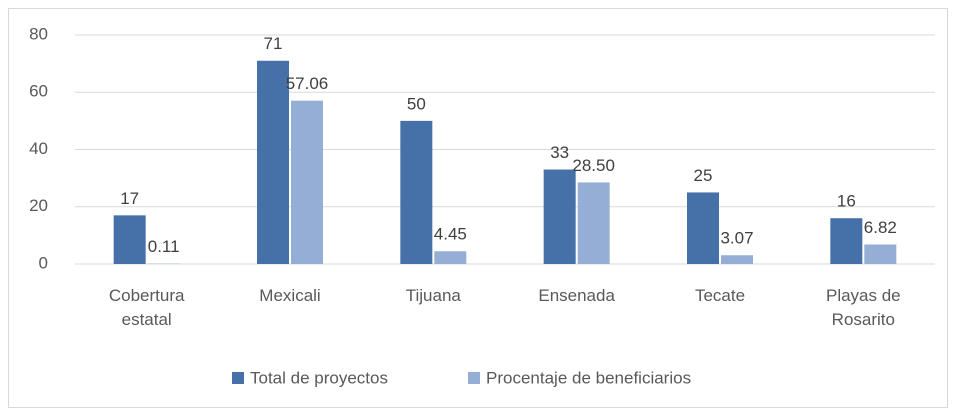 The height and width of the screenshot is (413, 956). What do you see at coordinates (416, 103) in the screenshot?
I see `data-label: 50` at bounding box center [416, 103].